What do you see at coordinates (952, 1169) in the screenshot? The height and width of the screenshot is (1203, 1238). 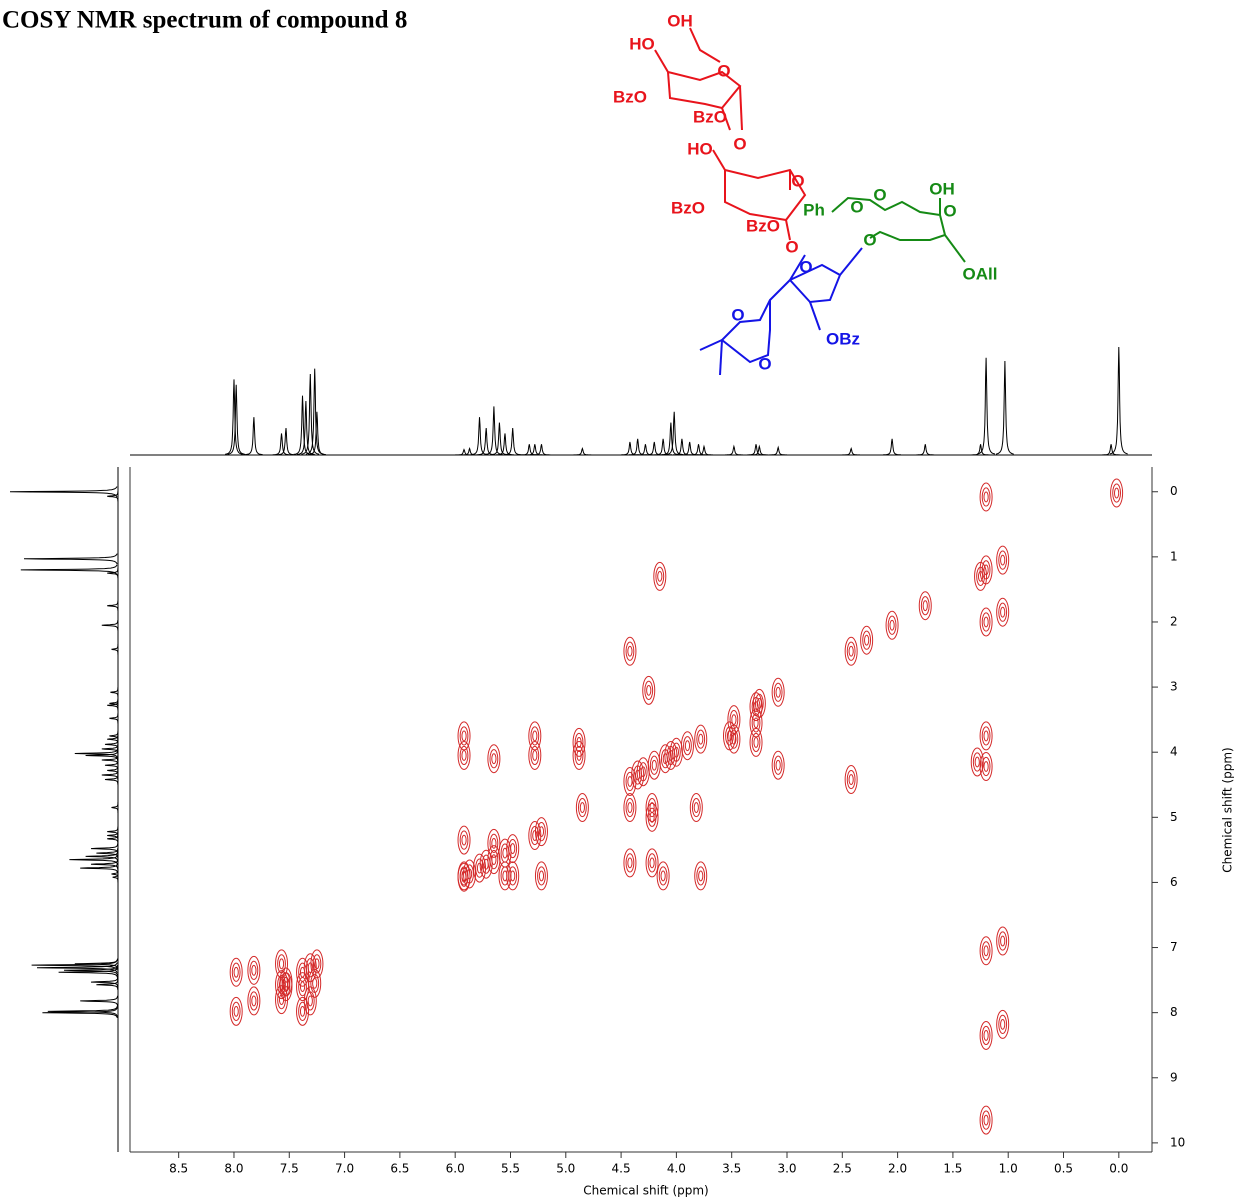 I see `x-tick-label: 1.5` at bounding box center [952, 1169].